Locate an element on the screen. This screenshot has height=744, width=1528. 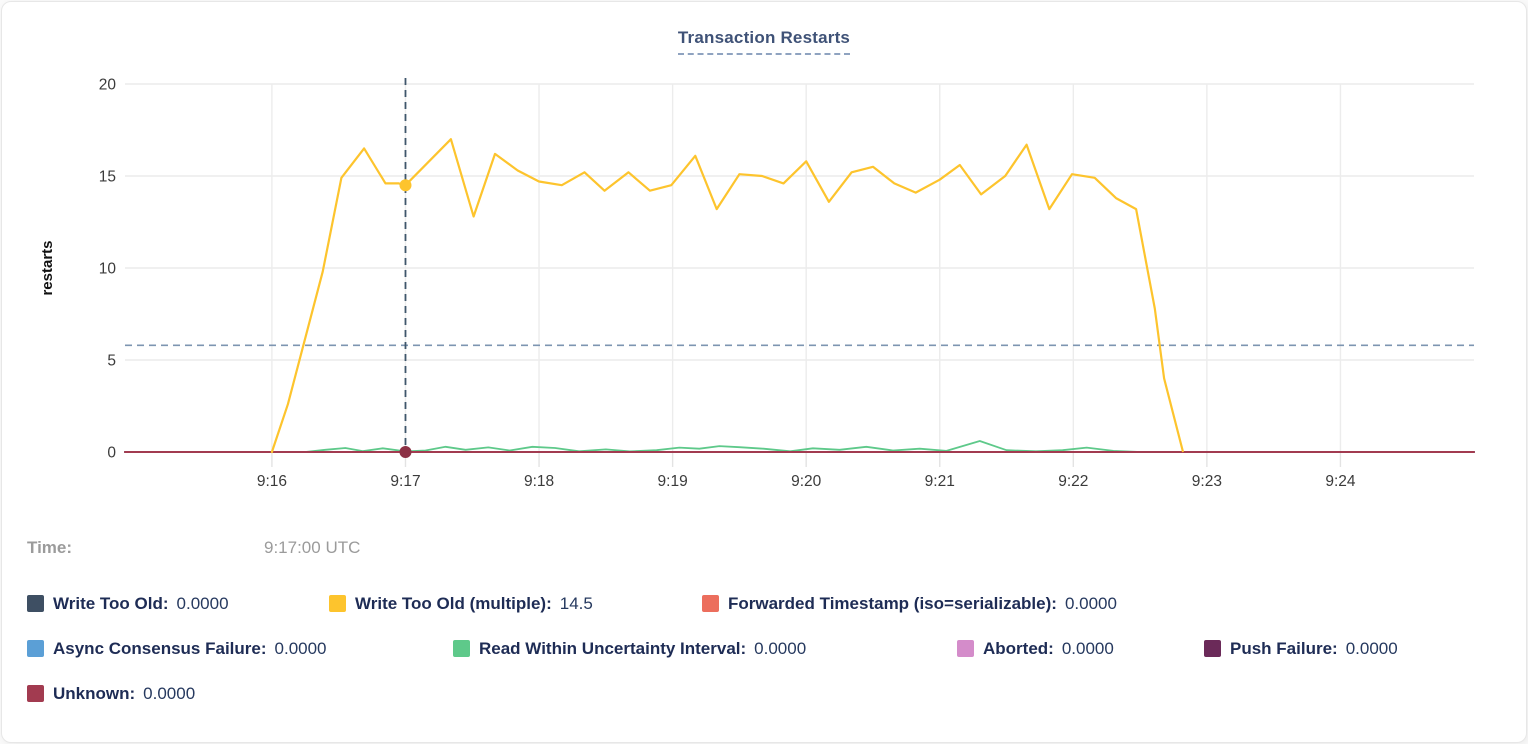
x-tick-label: 9:18 is located at coordinates (539, 481).